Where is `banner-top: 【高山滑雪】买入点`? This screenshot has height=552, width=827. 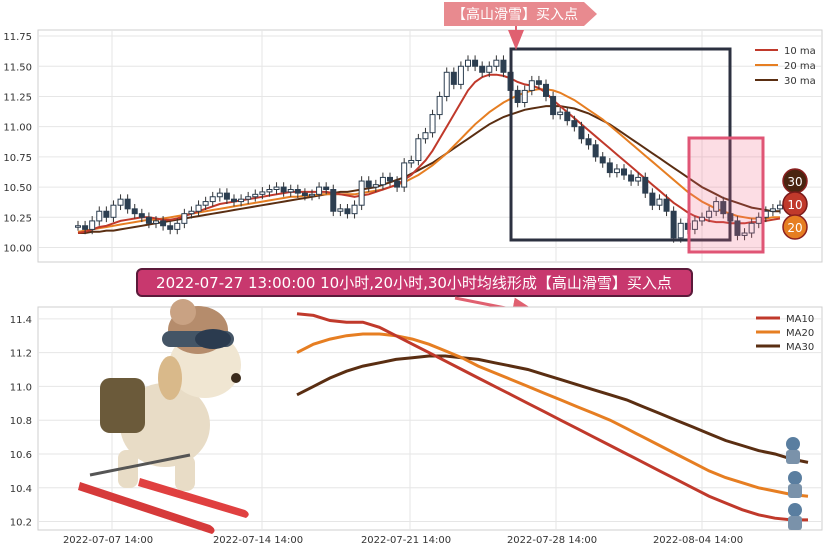
banner-top: 【高山滑雪】买入点 is located at coordinates (520, 14).